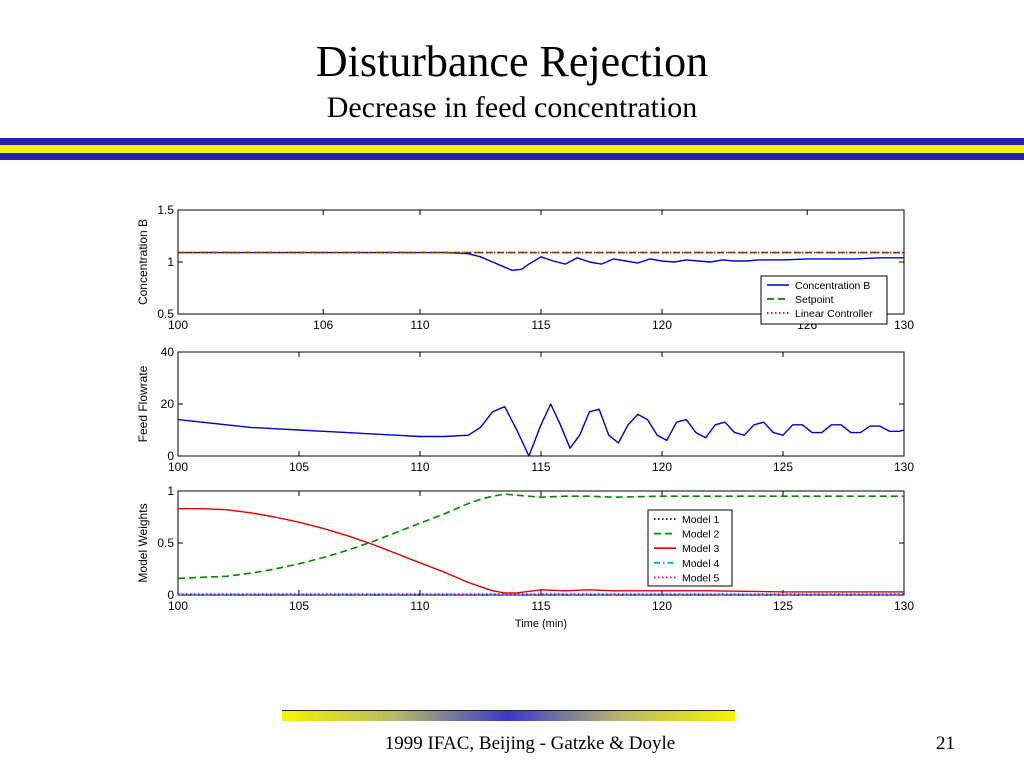  Describe the element at coordinates (512, 156) in the screenshot. I see `header-stripe-blue-bottom` at that location.